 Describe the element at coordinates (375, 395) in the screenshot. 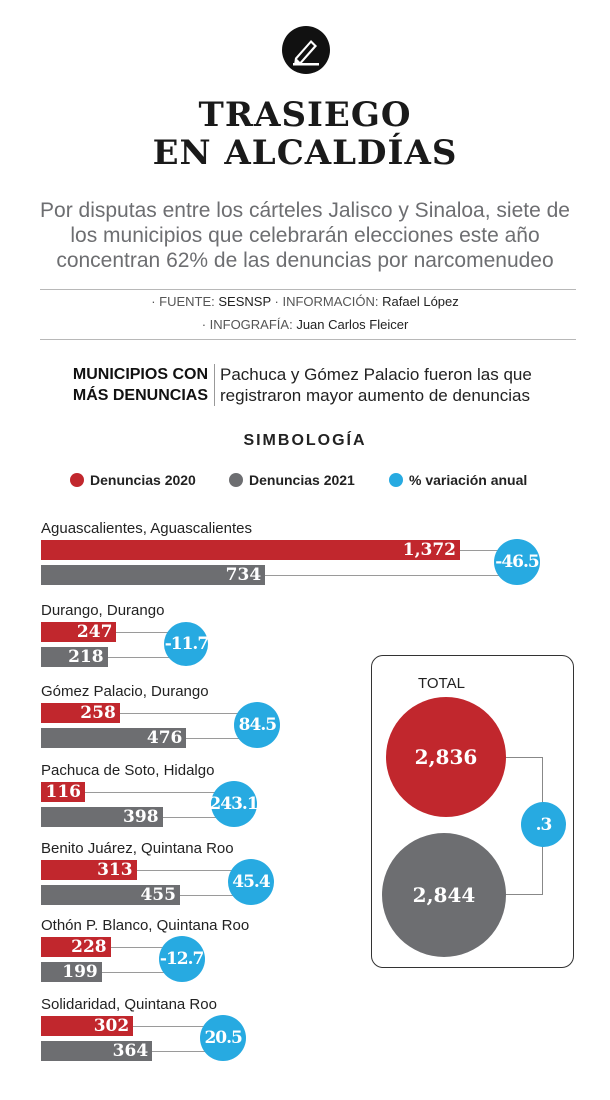

I see `section-description-line2: registraron mayor aumento de denuncias` at that location.